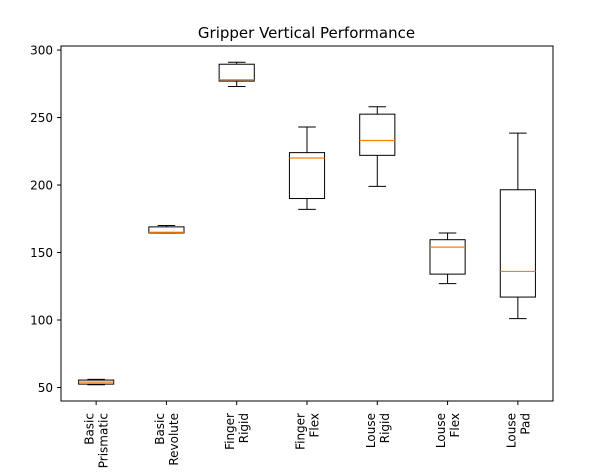 This screenshot has height=472, width=613. Describe the element at coordinates (45, 388) in the screenshot. I see `y-tick-label: 50` at that location.